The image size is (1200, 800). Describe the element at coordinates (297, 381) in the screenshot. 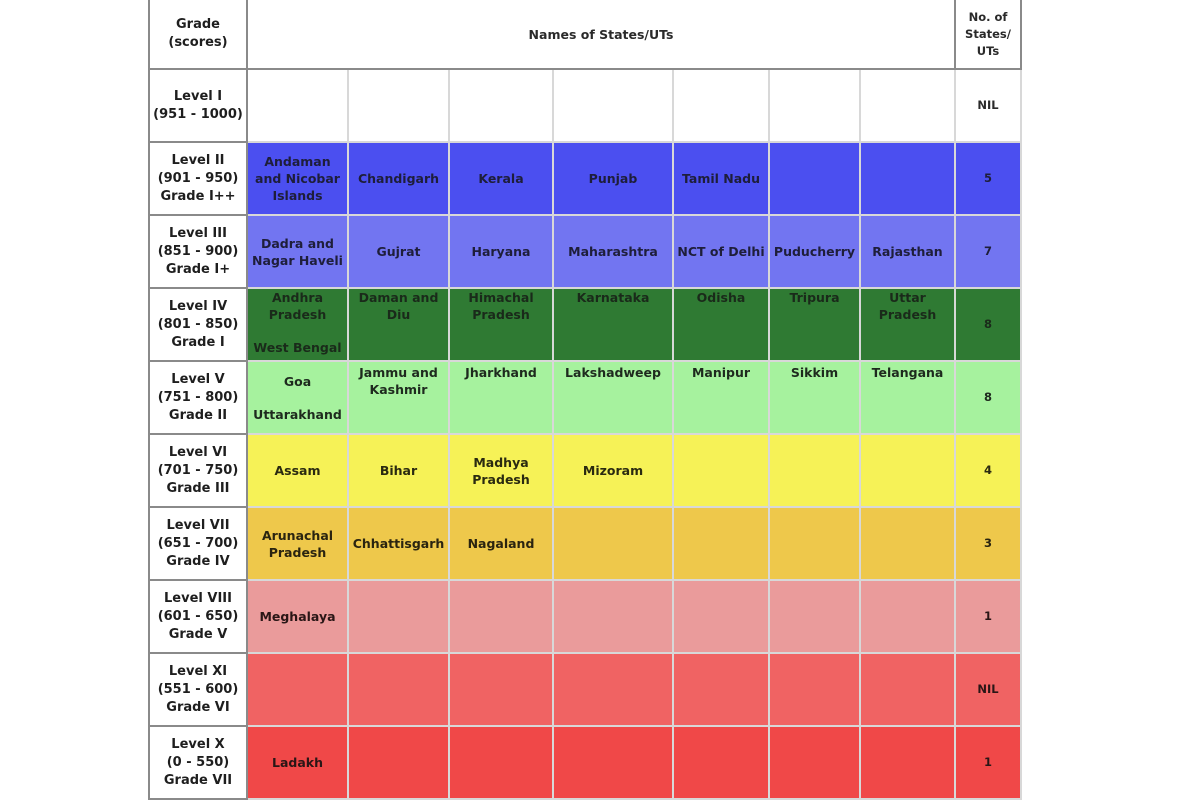

I see `state-name: Goa` at that location.